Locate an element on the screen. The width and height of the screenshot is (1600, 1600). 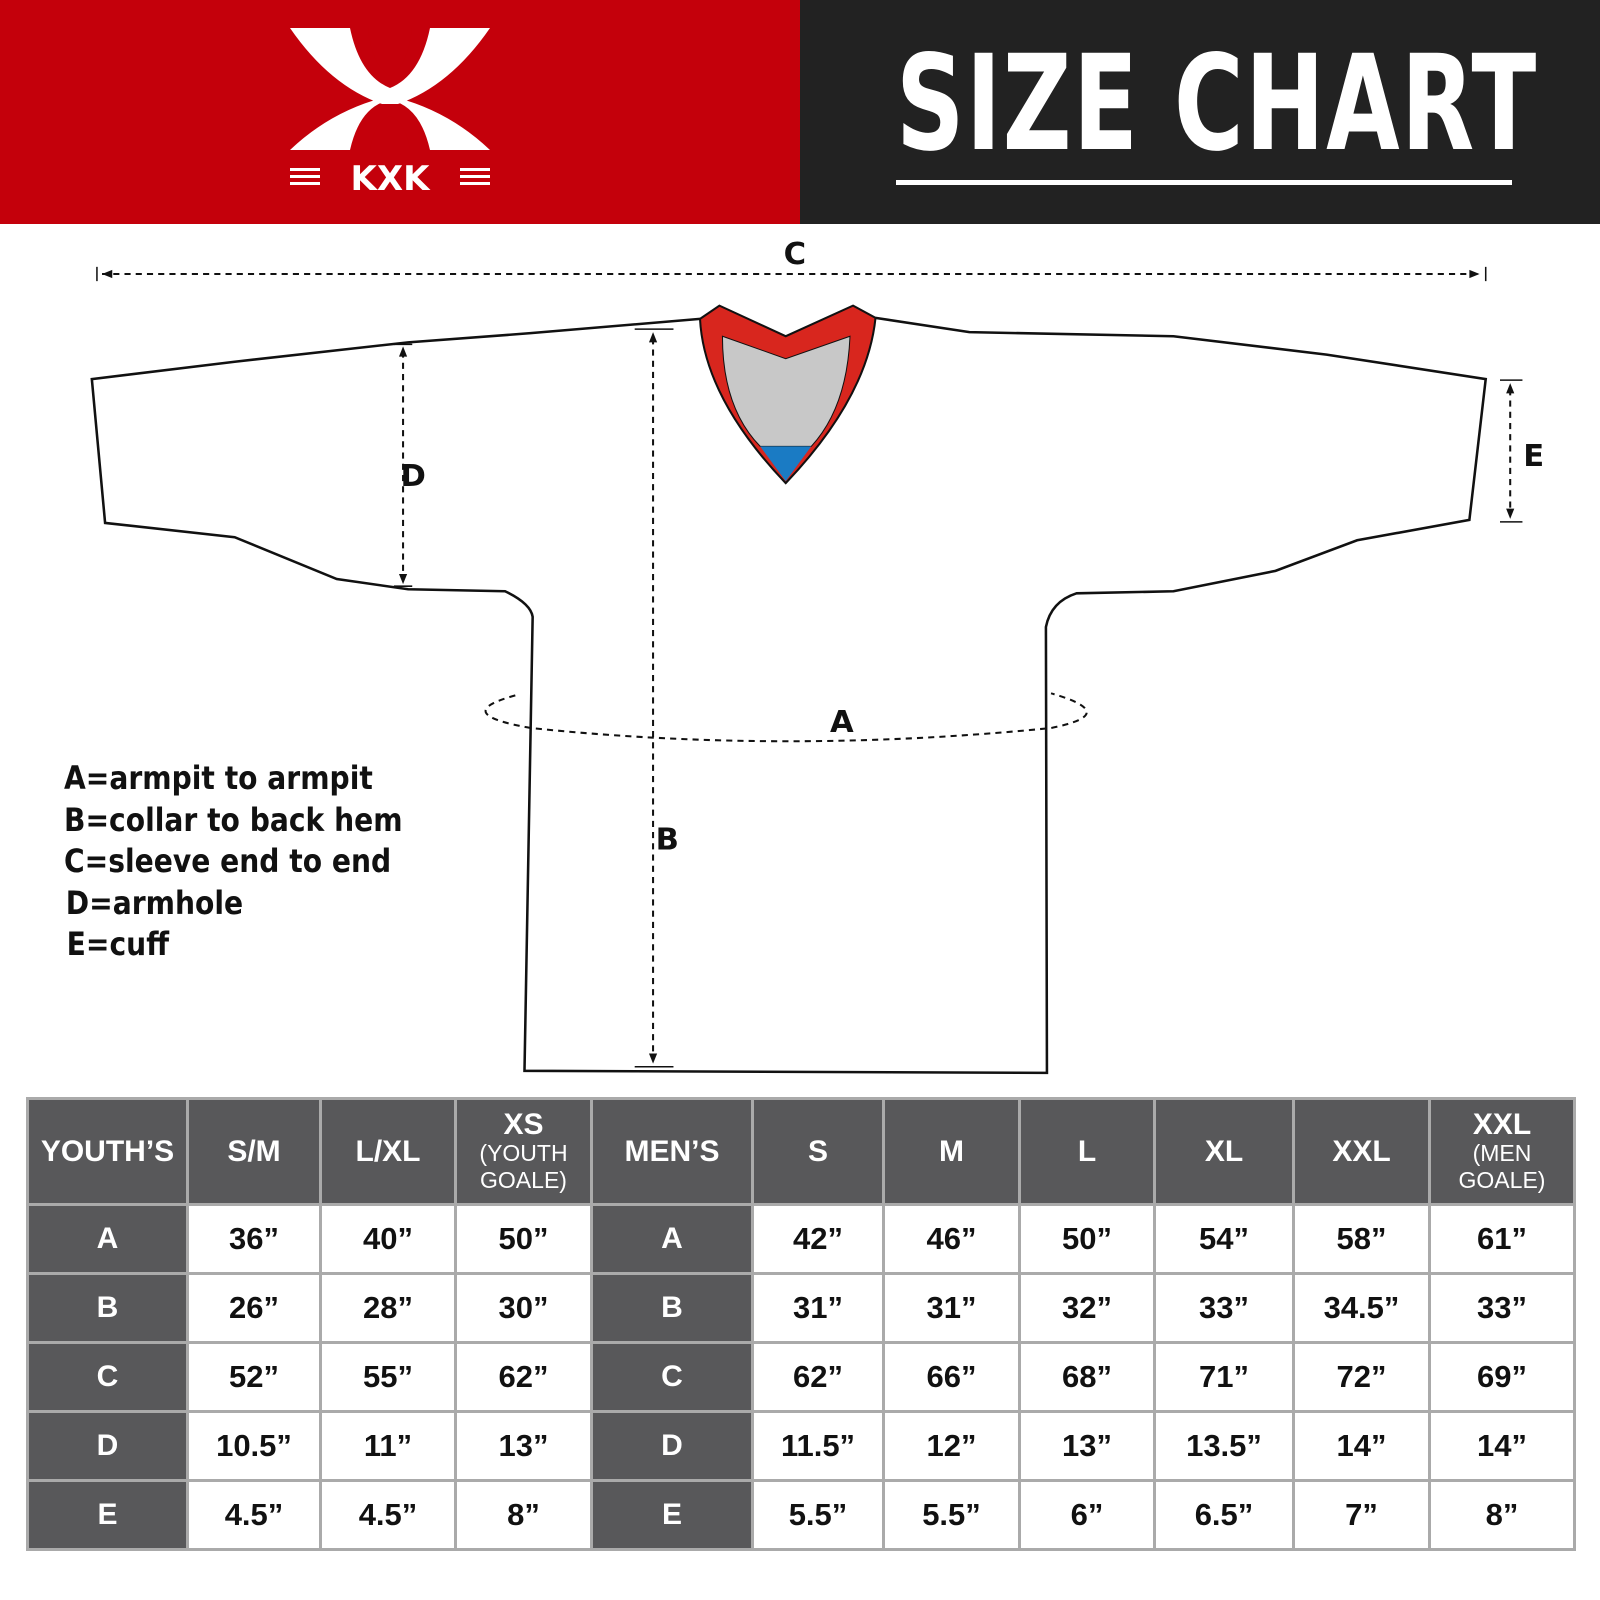
men-size-header: S is located at coordinates (818, 1151).